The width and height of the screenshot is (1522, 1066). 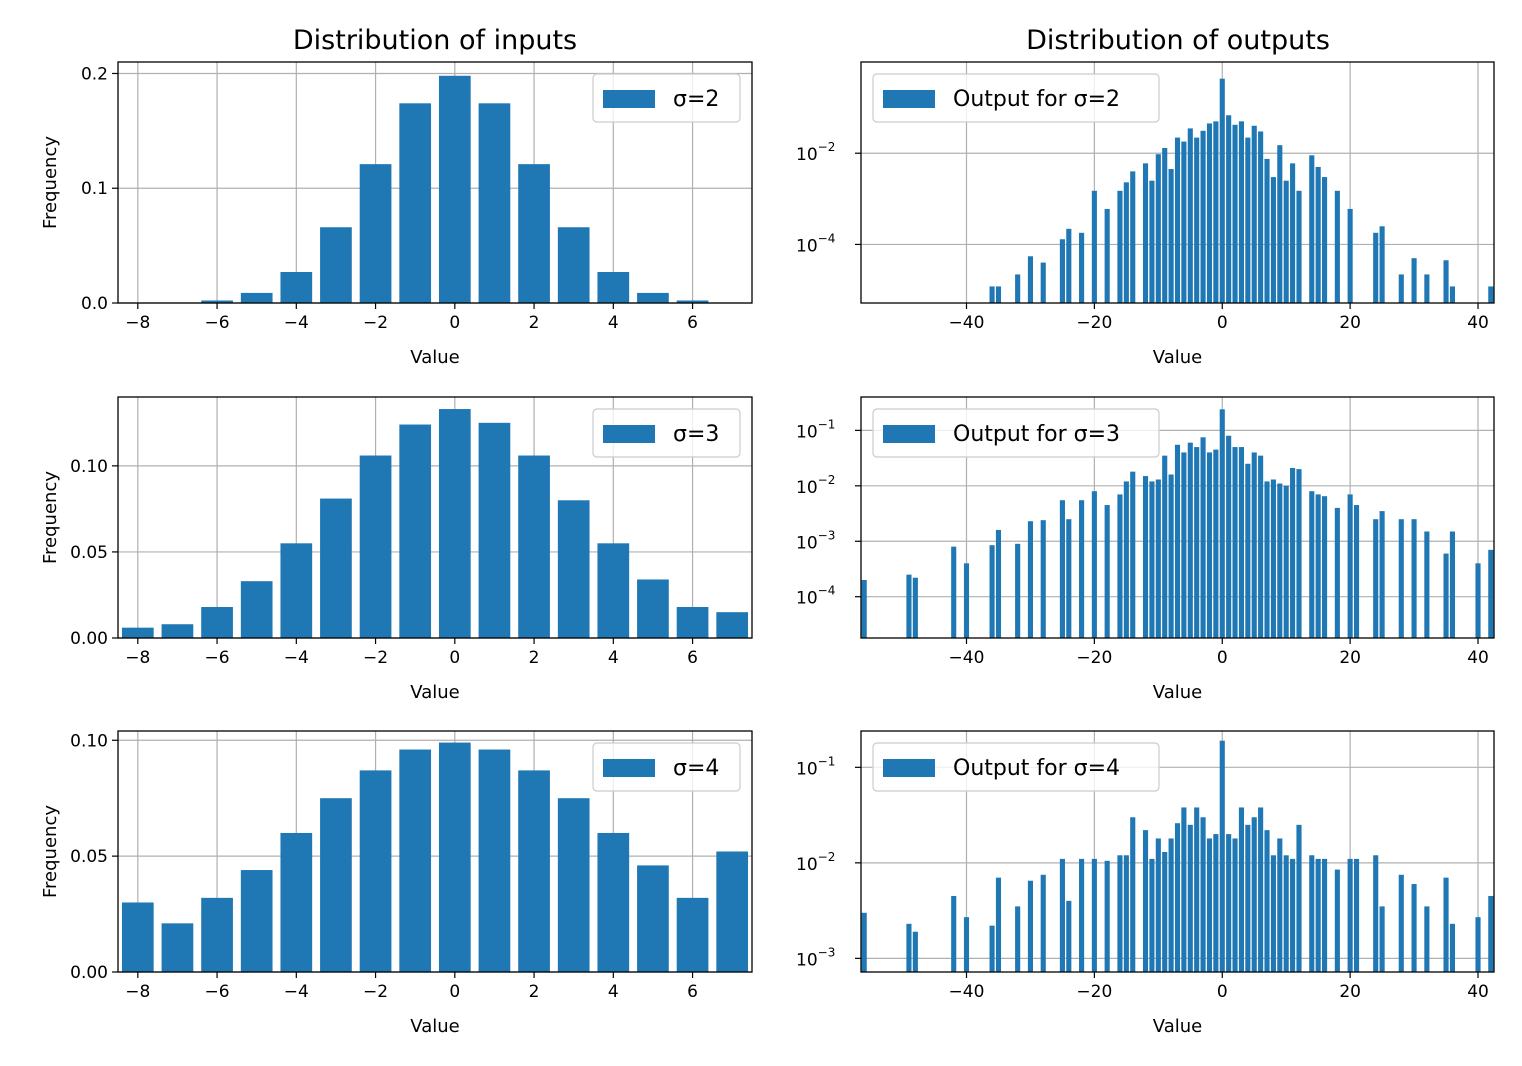 What do you see at coordinates (217, 658) in the screenshot?
I see `x-tick-label: −6` at bounding box center [217, 658].